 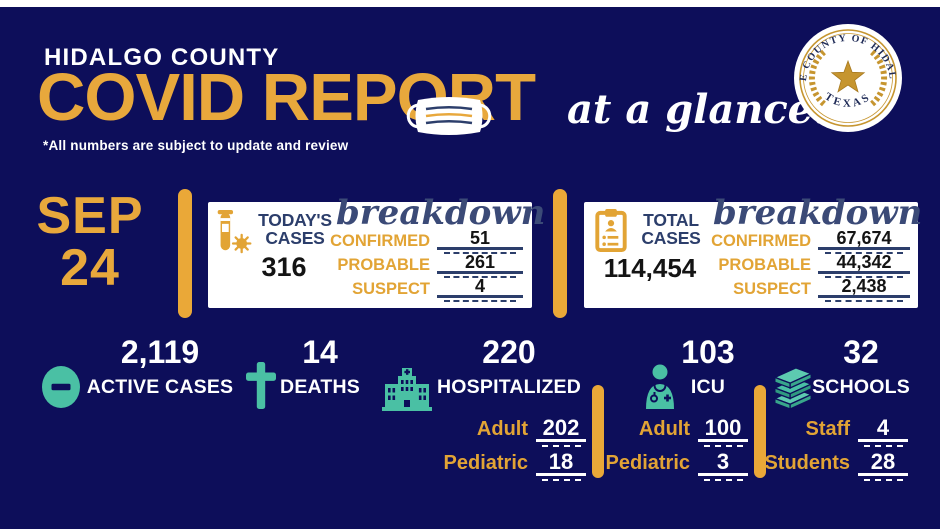 I want to click on face-mask-icon, so click(x=449, y=116).